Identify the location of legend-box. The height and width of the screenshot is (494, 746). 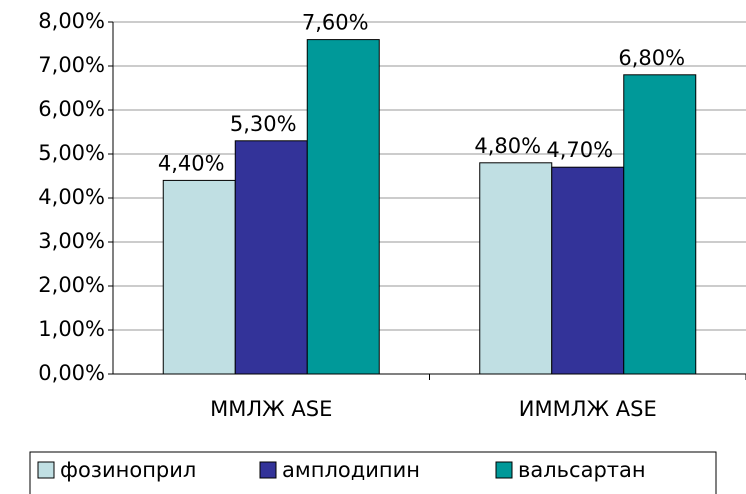
(373, 472).